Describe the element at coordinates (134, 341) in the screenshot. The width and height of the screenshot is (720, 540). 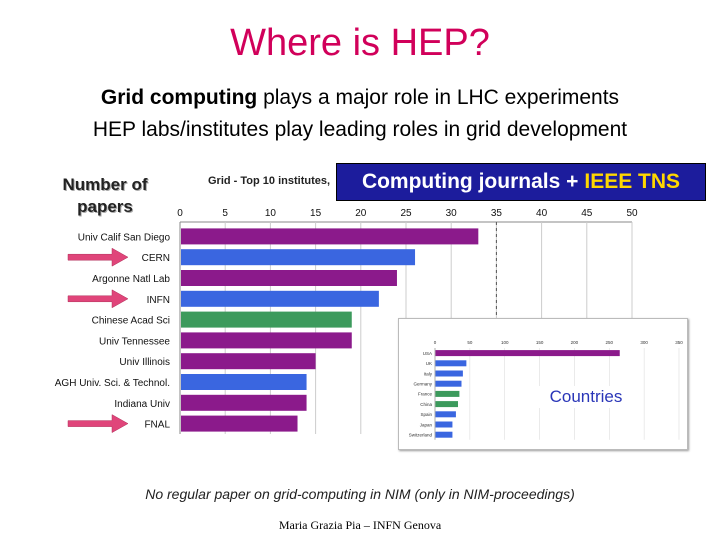
I see `category-label: Univ Tennessee` at that location.